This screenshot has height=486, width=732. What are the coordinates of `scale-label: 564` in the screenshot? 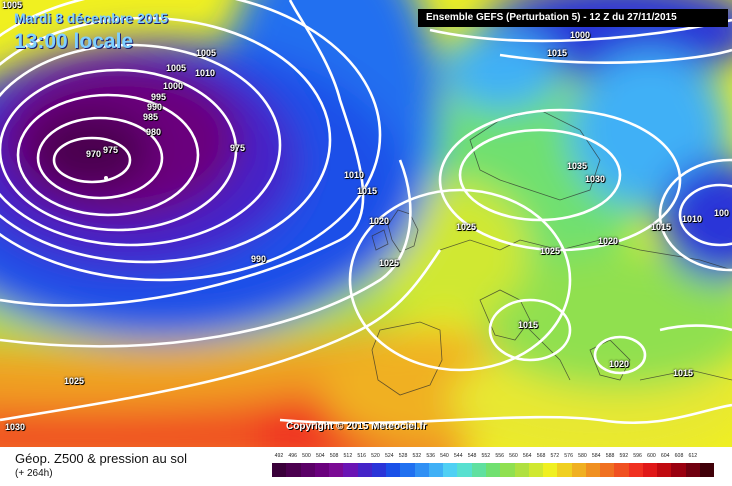 It's located at (527, 456).